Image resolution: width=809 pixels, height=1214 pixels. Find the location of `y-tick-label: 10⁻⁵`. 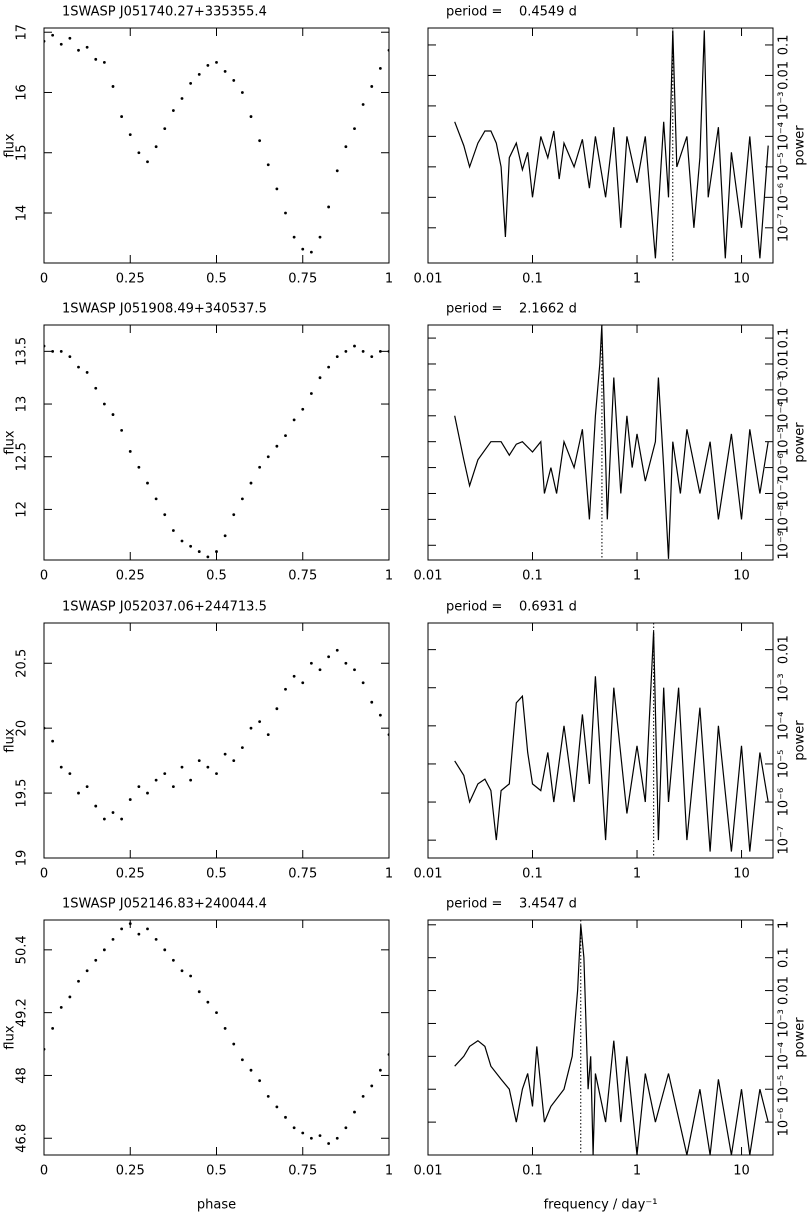

y-tick-label: 10⁻⁵ is located at coordinates (784, 1089).